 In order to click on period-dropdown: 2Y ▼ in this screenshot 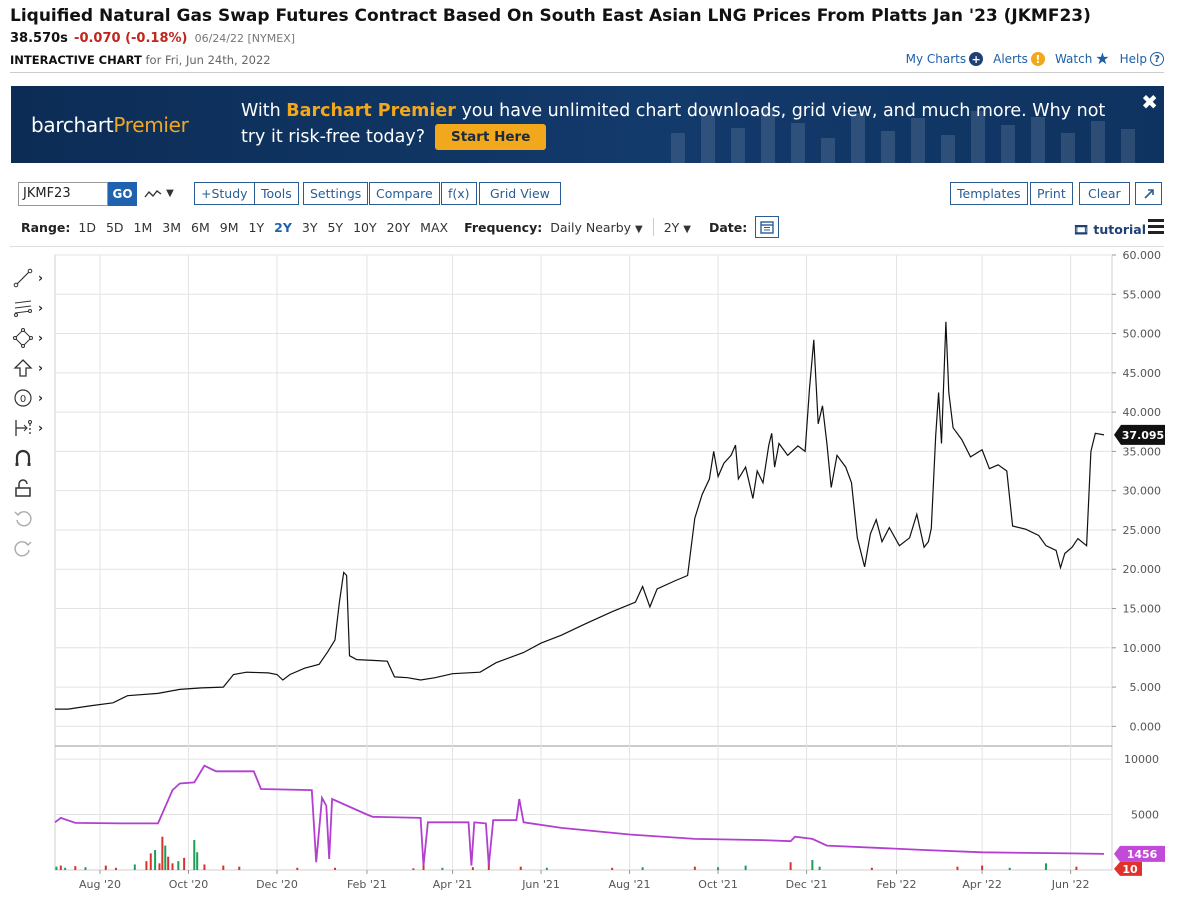, I will do `click(677, 227)`.